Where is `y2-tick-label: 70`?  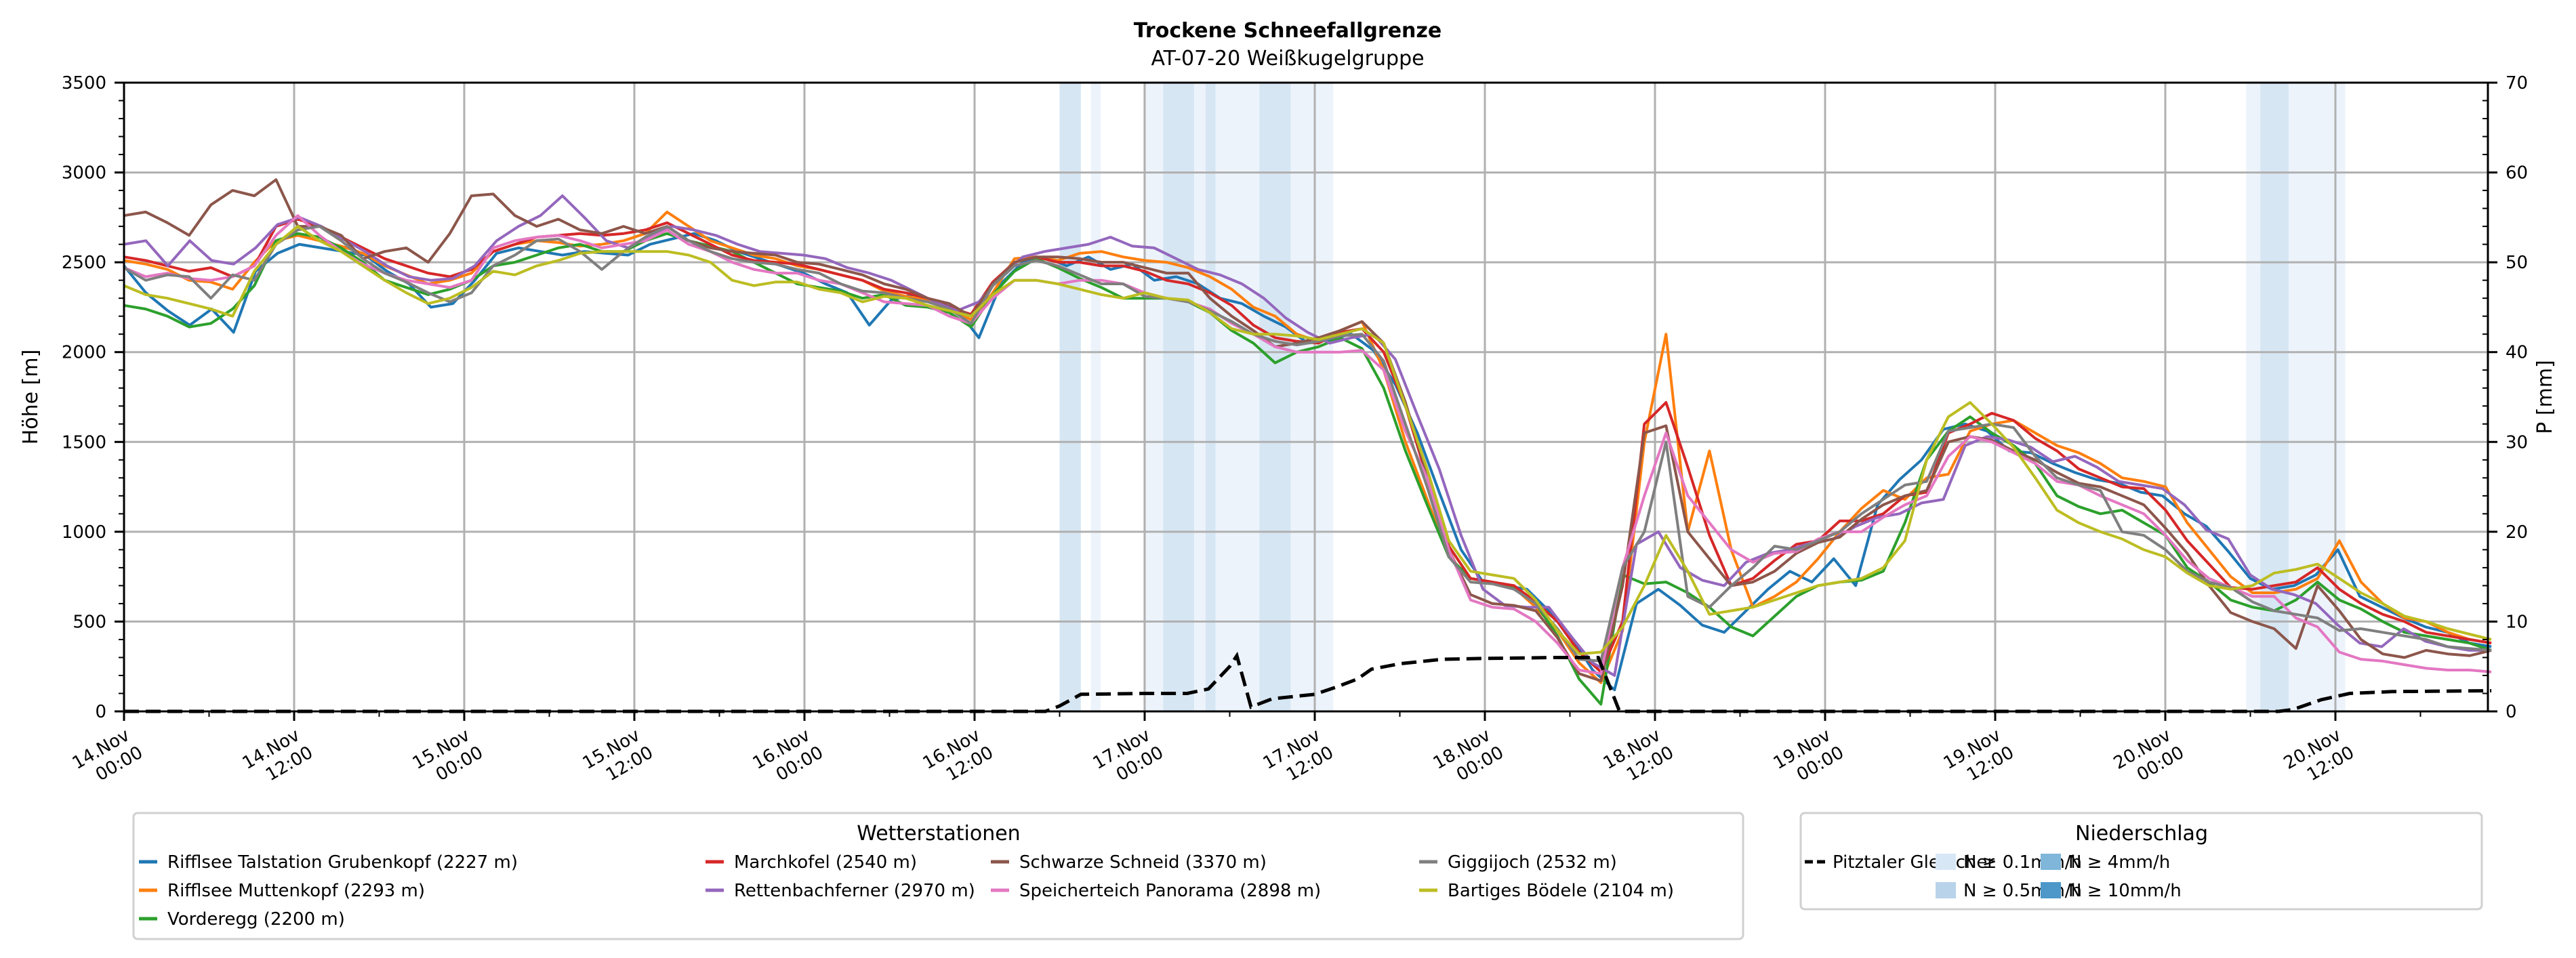 y2-tick-label: 70 is located at coordinates (2517, 83).